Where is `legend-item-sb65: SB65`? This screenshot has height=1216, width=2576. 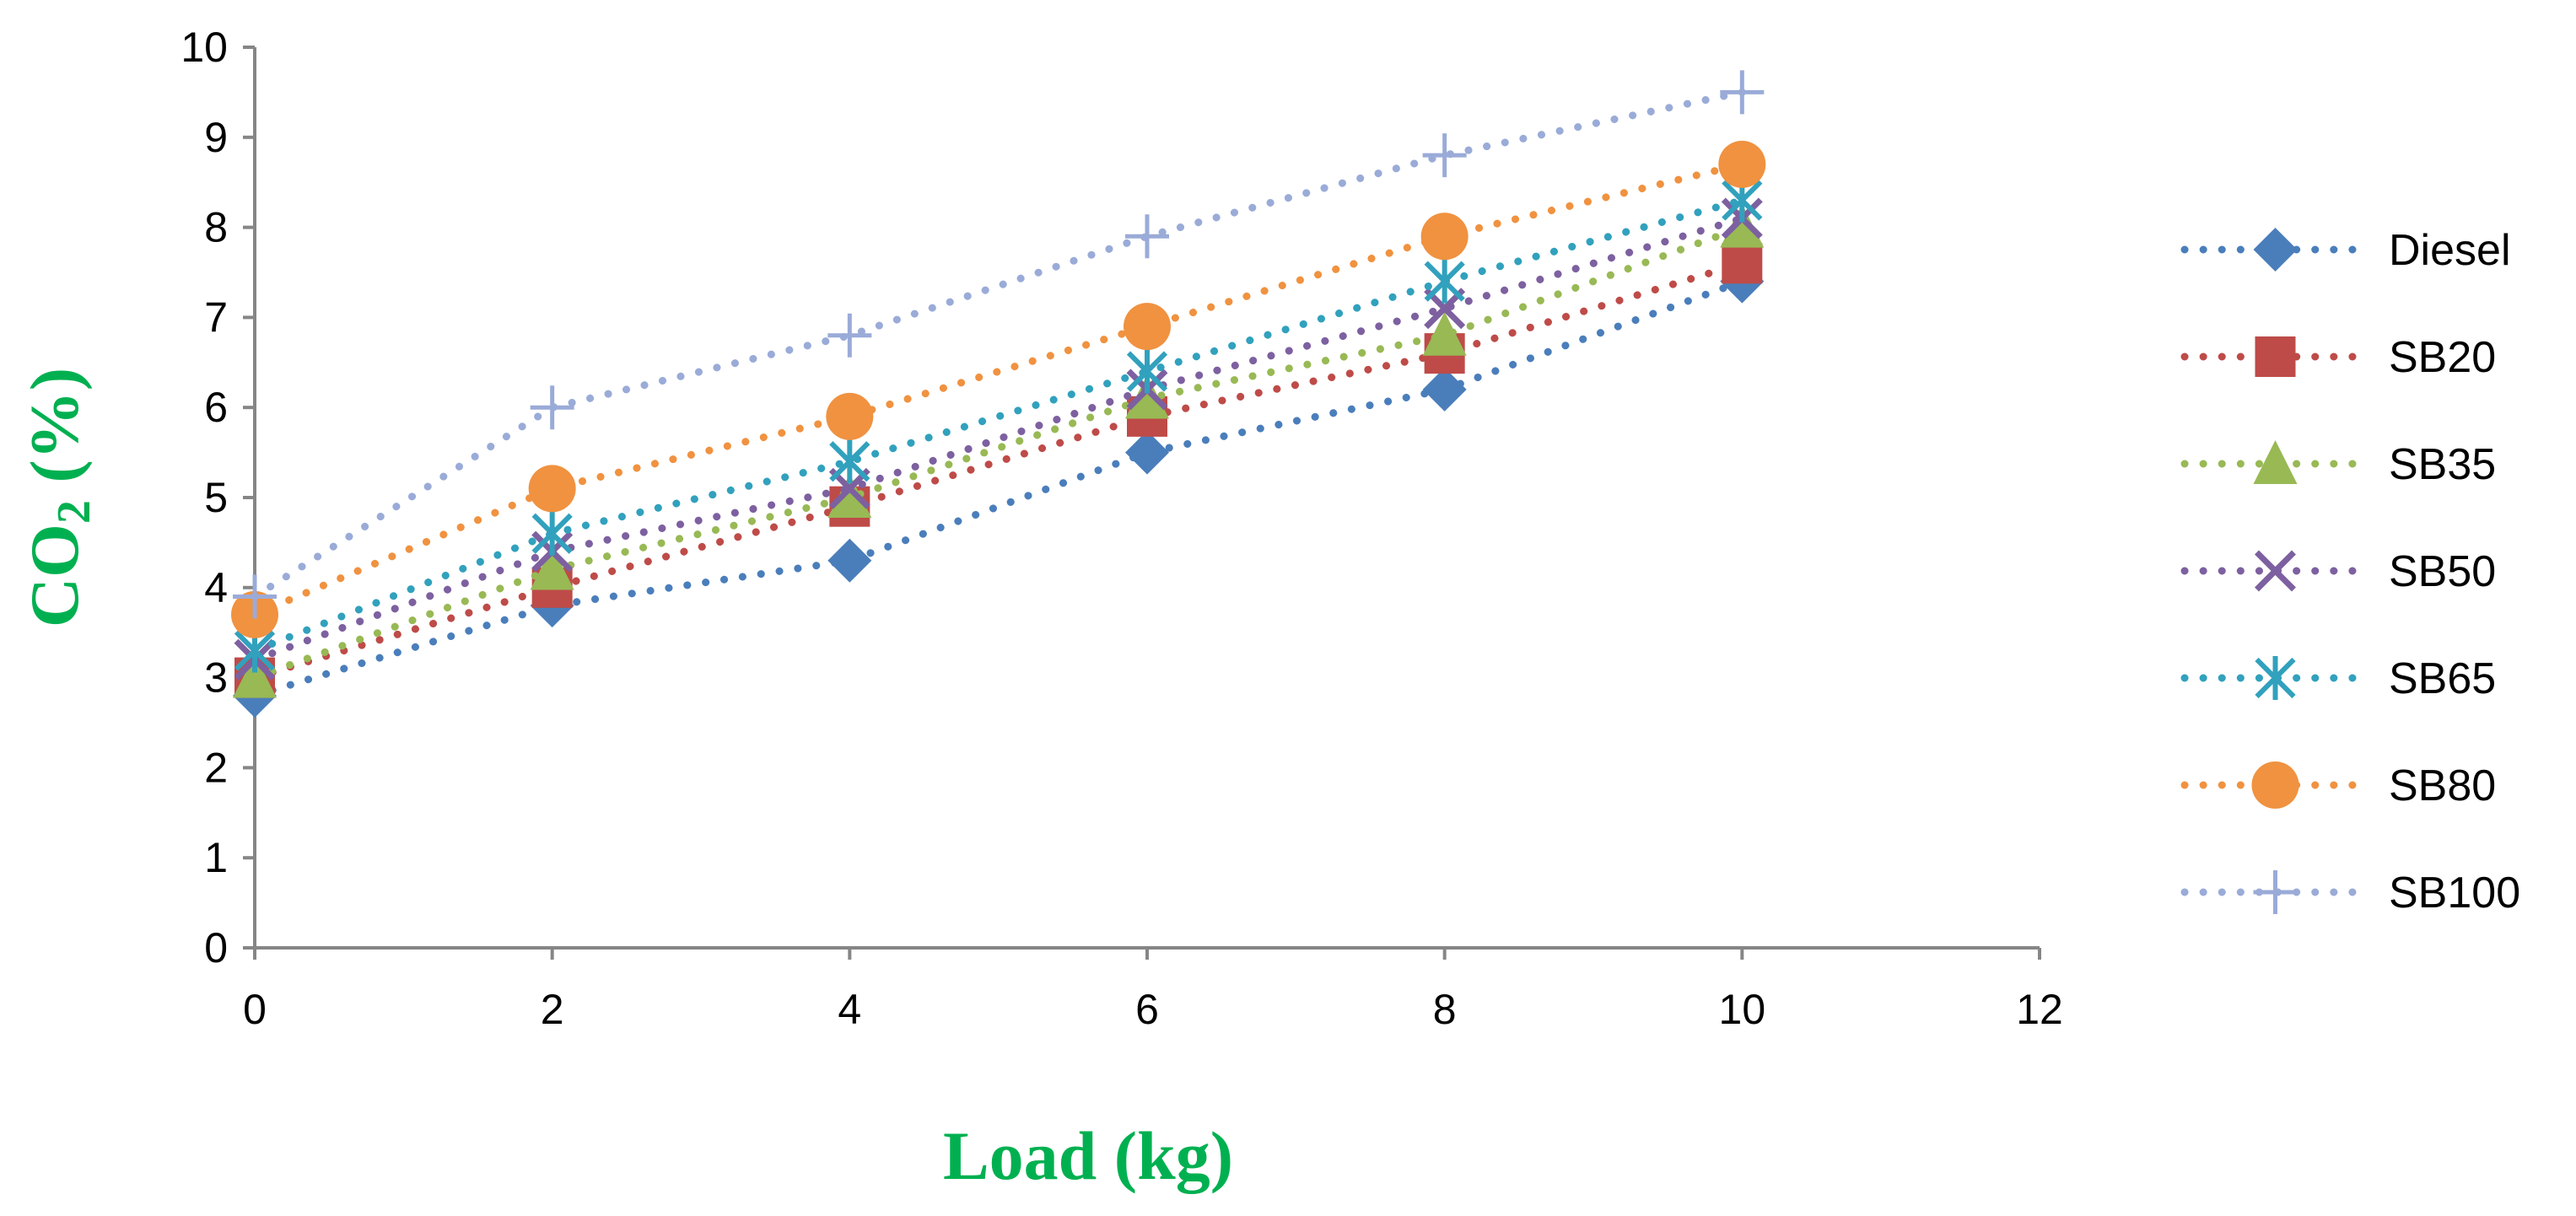 legend-item-sb65: SB65 is located at coordinates (2338, 678).